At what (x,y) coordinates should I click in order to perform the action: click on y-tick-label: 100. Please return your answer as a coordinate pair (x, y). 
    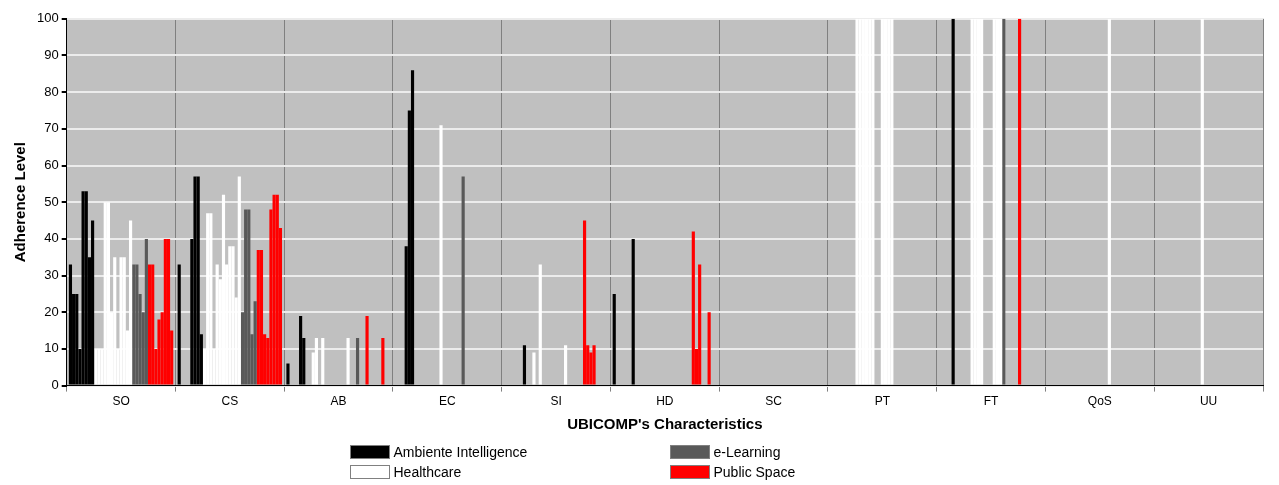
    Looking at the image, I should click on (47, 18).